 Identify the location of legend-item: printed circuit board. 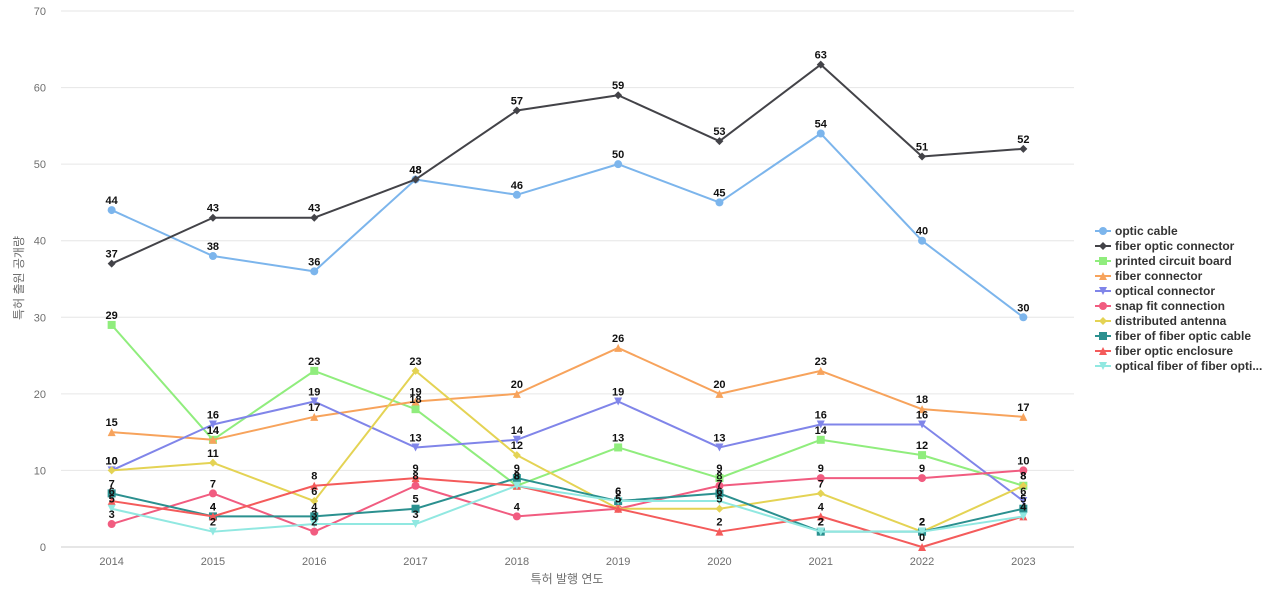
(1163, 261).